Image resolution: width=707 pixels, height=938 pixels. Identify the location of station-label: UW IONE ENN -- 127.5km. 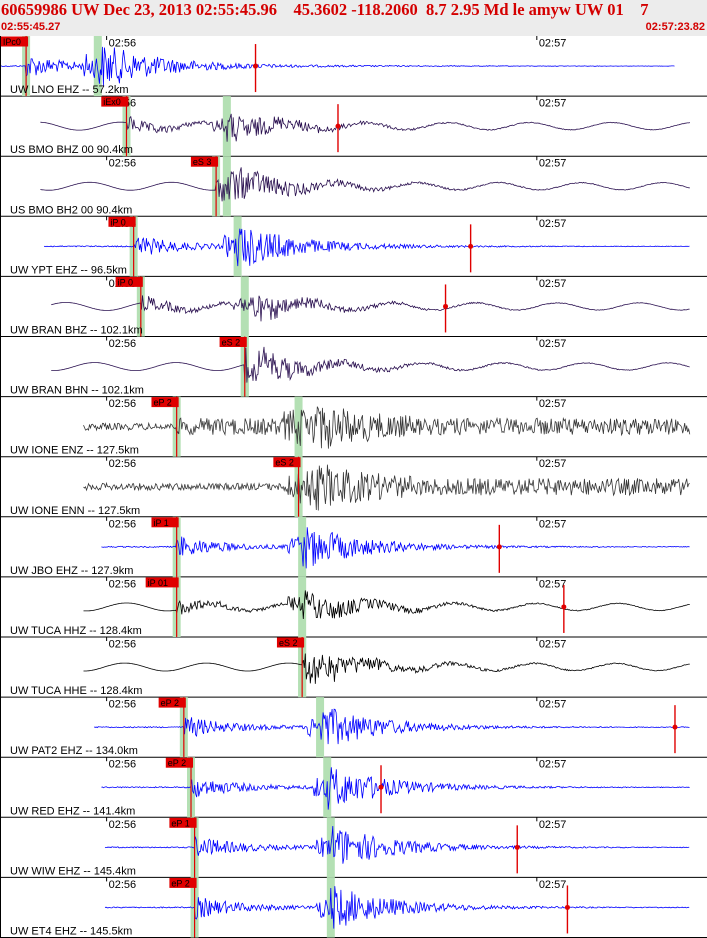
(75, 511).